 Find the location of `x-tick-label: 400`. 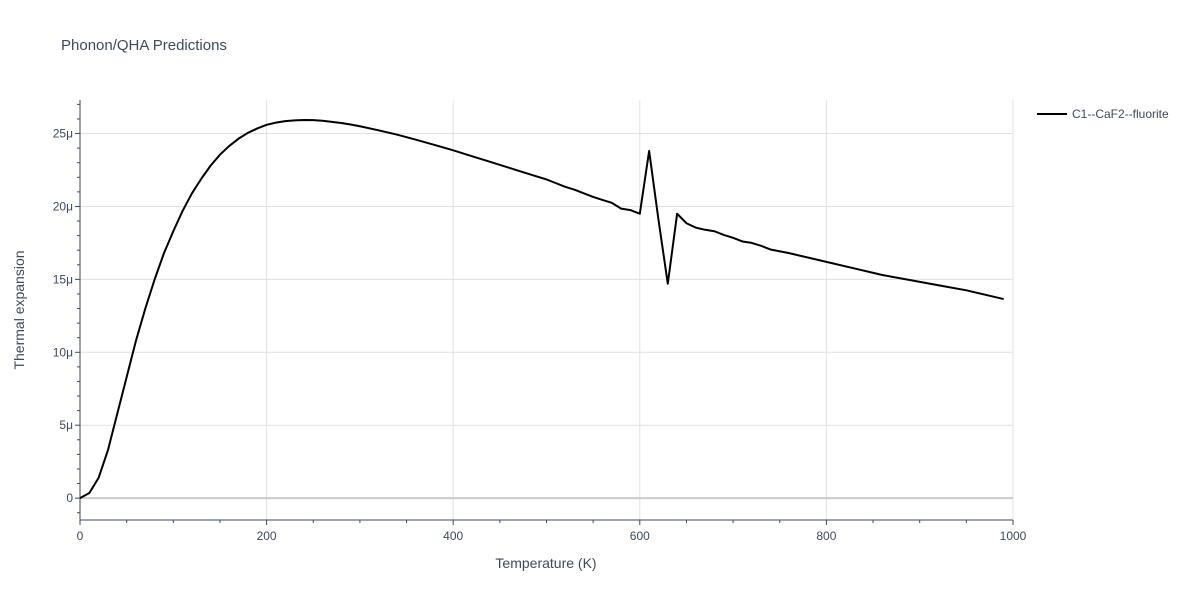

x-tick-label: 400 is located at coordinates (453, 536).